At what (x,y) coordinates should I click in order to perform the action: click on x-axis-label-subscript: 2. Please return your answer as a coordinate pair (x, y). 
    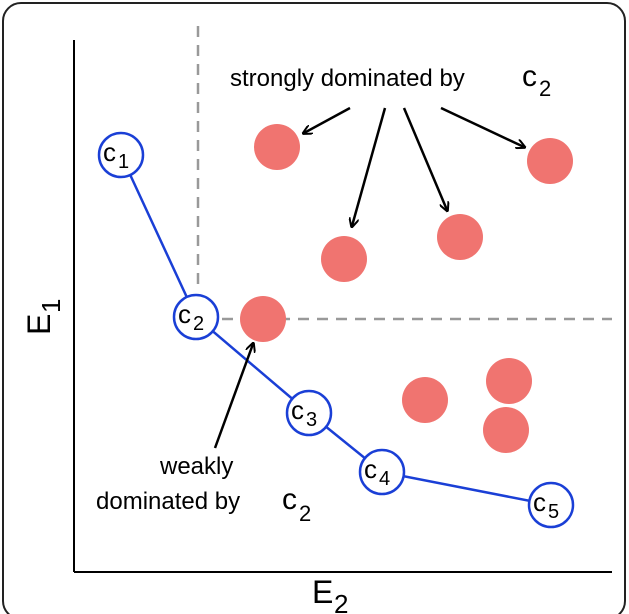
    Looking at the image, I should click on (341, 601).